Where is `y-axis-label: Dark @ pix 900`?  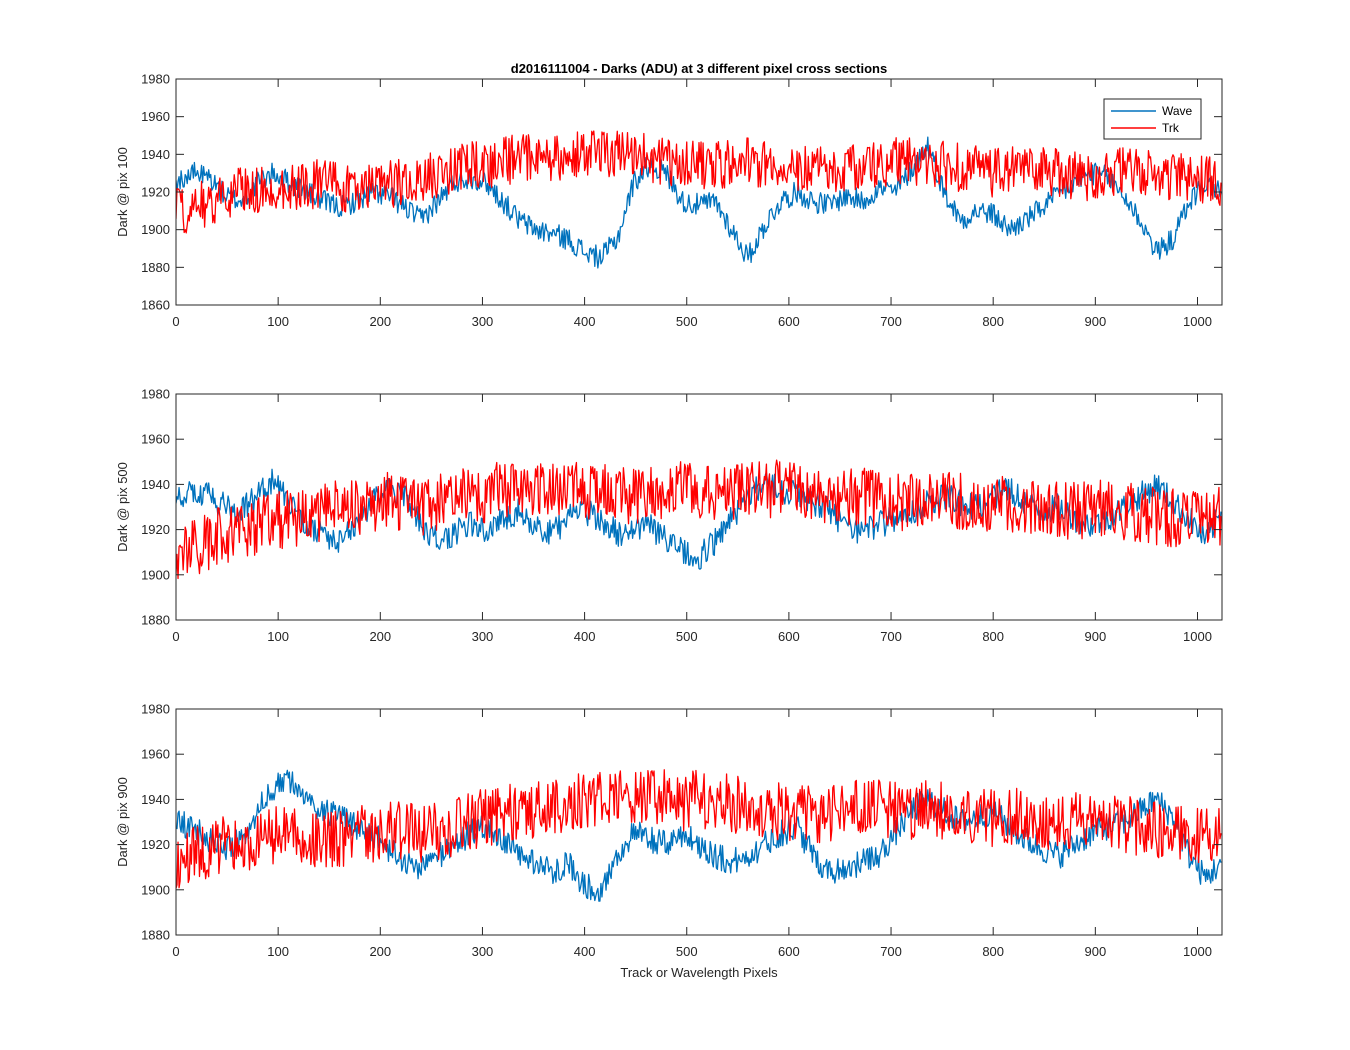 y-axis-label: Dark @ pix 900 is located at coordinates (122, 822).